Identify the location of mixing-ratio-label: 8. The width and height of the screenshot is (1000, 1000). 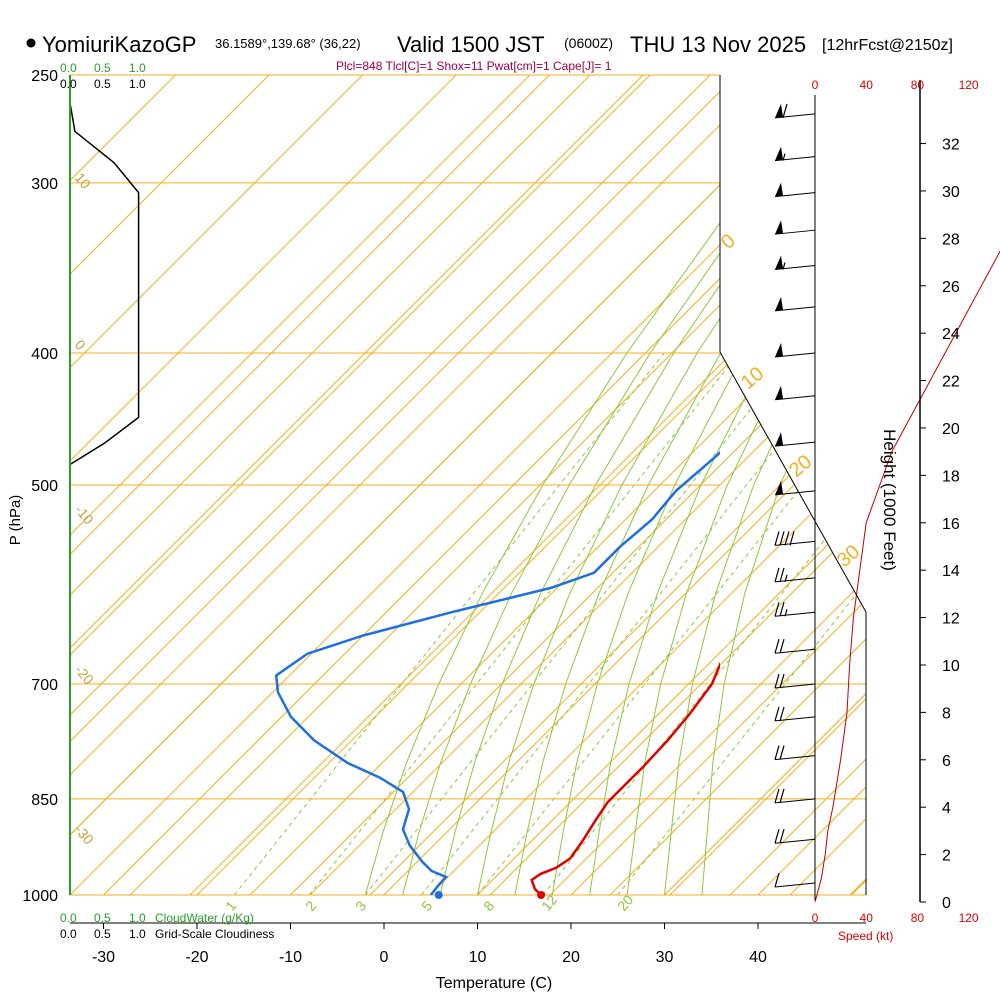
(488, 906).